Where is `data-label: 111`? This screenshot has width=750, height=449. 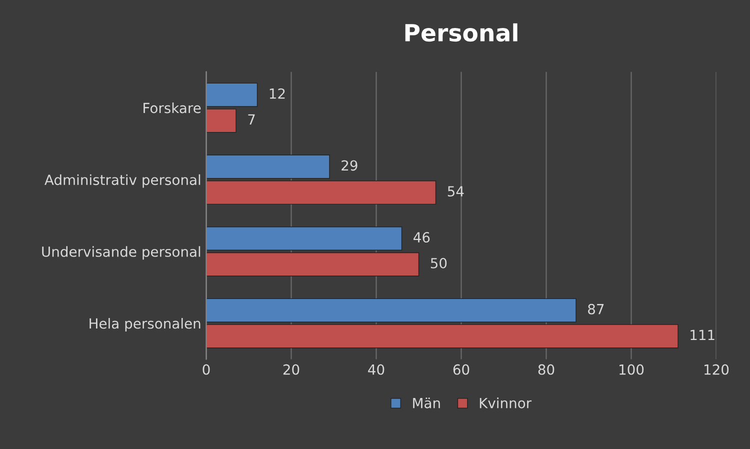
data-label: 111 is located at coordinates (702, 335).